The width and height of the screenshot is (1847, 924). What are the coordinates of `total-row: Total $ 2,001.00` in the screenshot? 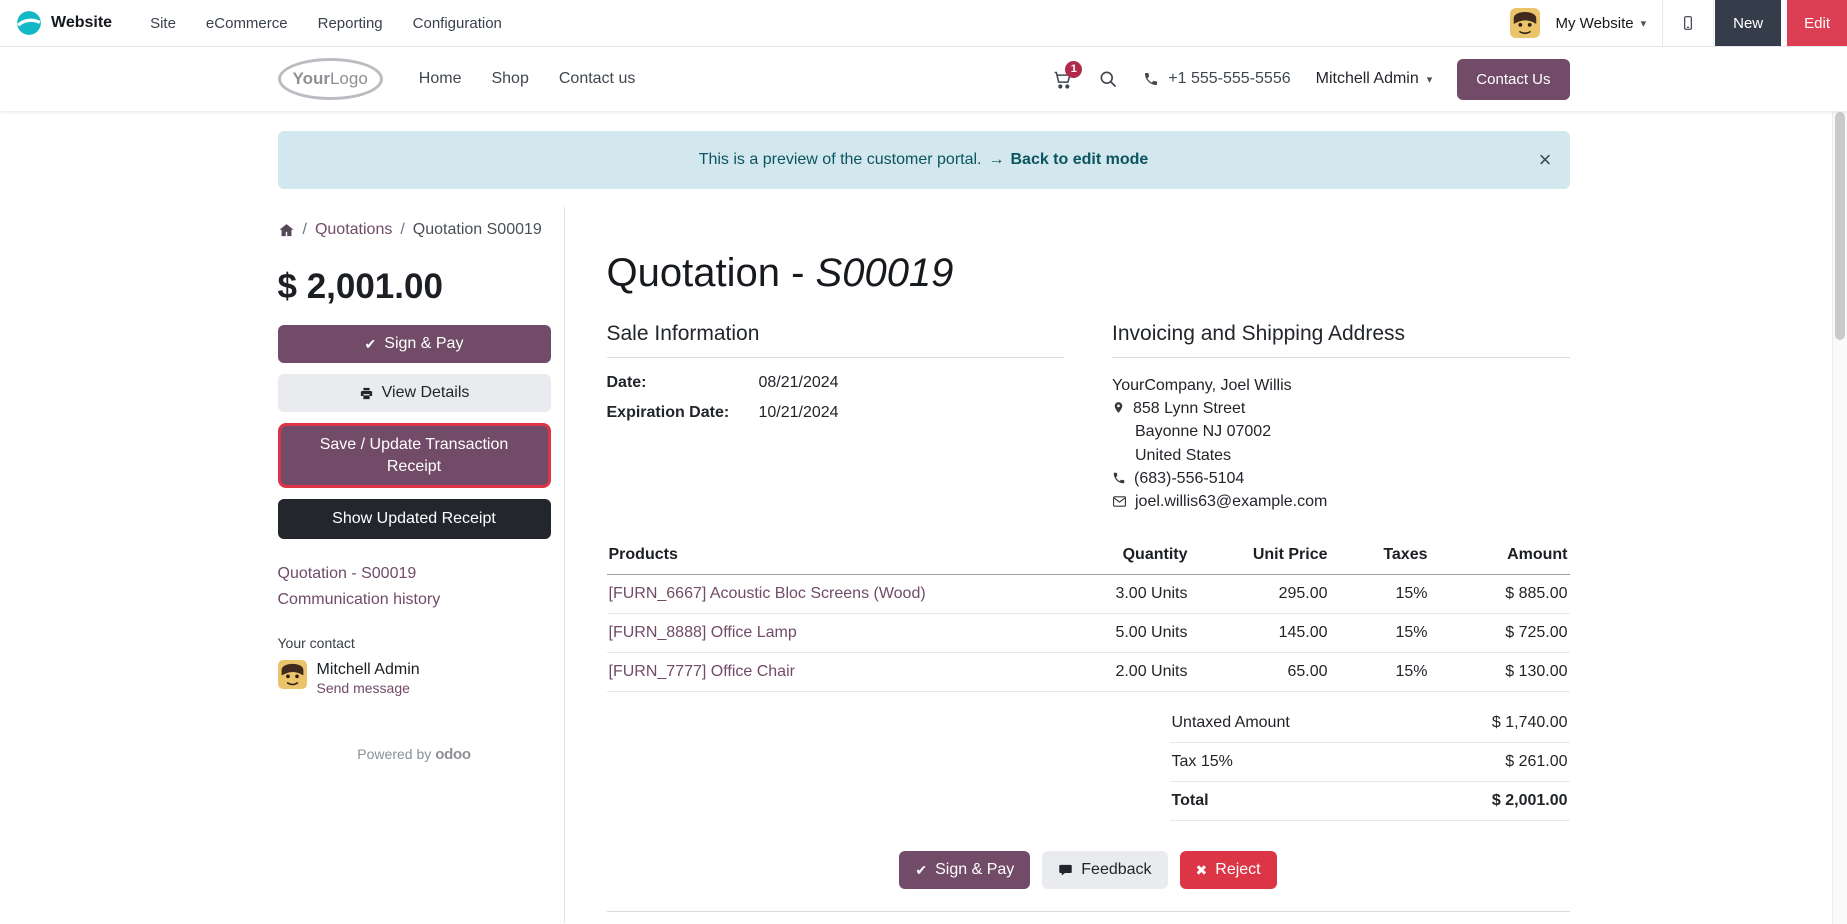 It's located at (1369, 802).